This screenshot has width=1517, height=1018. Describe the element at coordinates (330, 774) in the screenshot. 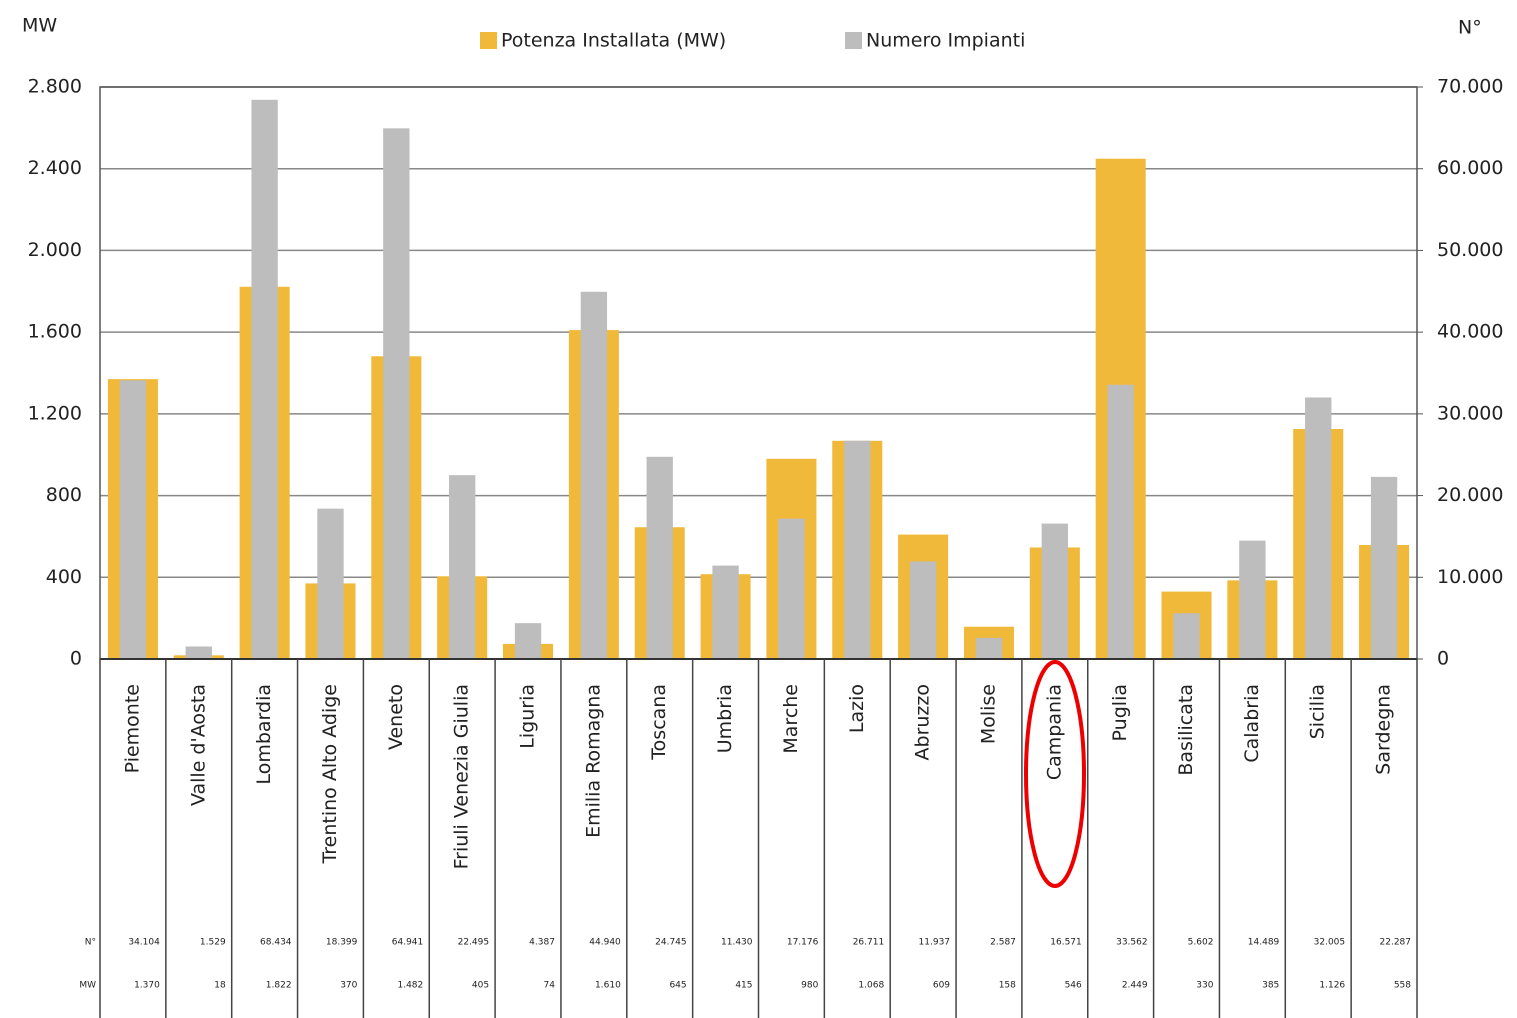

I see `x-tick-label: Trentino Alto Adige` at that location.